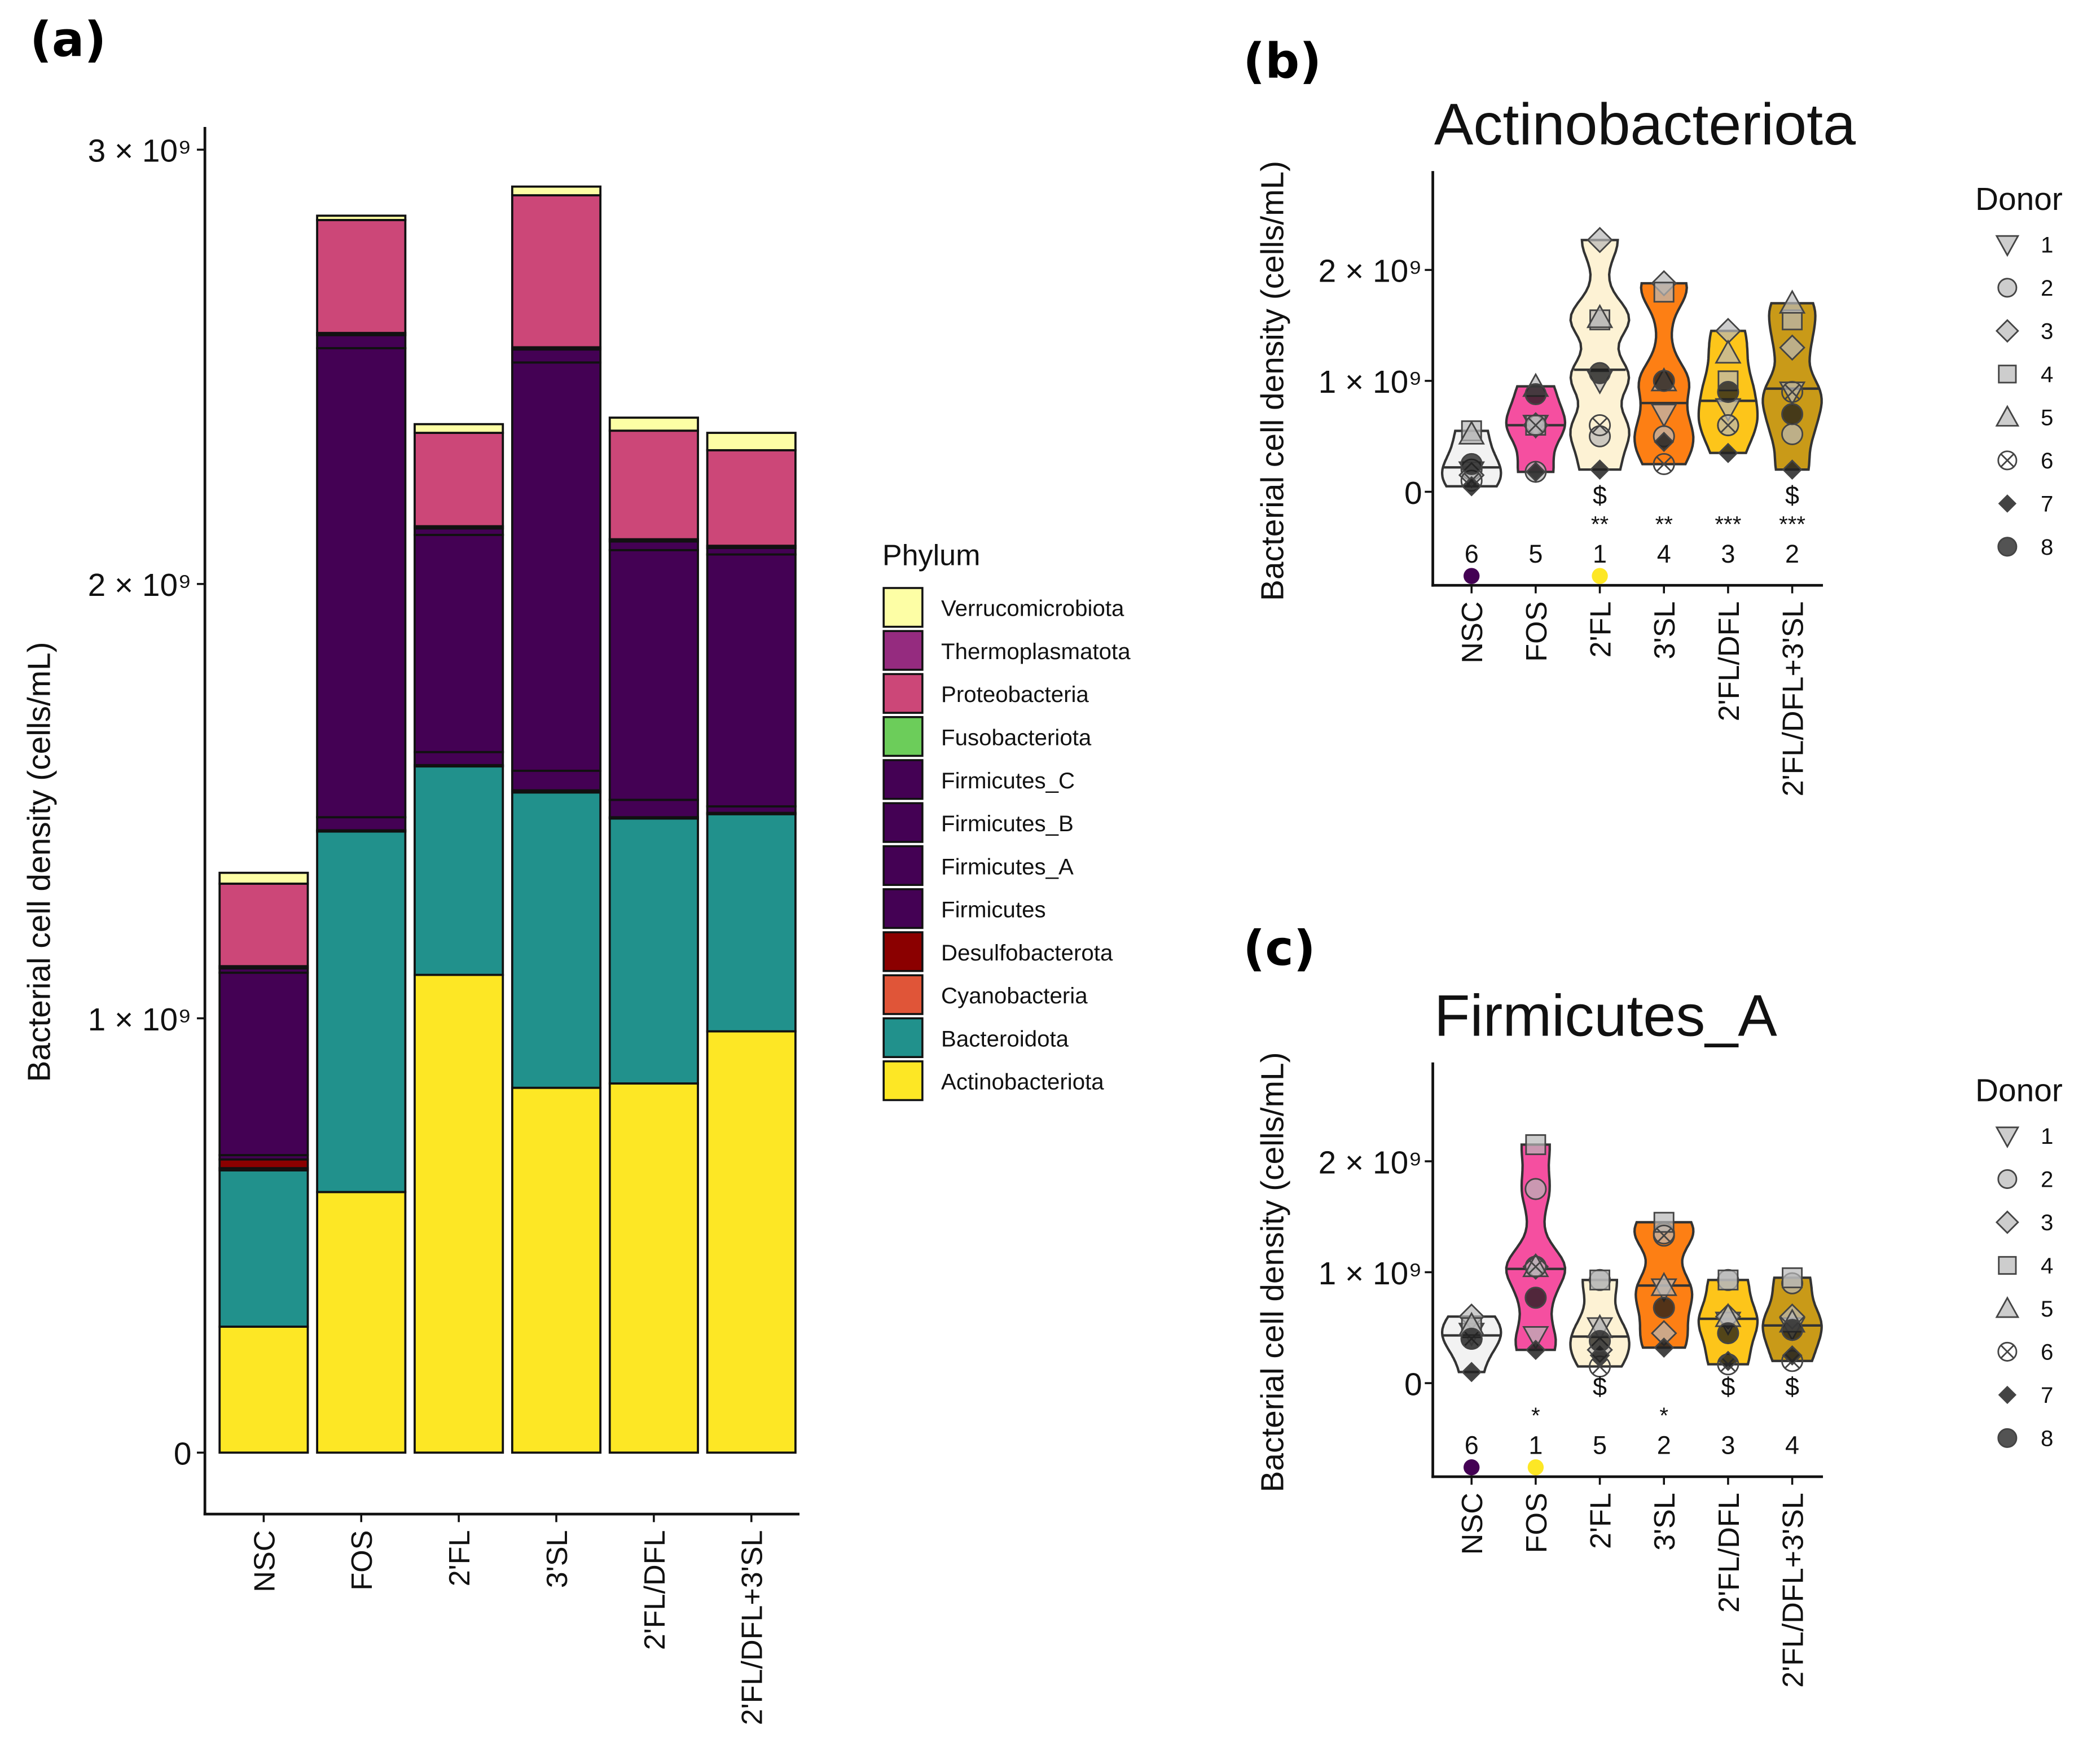  Describe the element at coordinates (1645, 124) in the screenshot. I see `plot-title: Actinobacteriota` at that location.